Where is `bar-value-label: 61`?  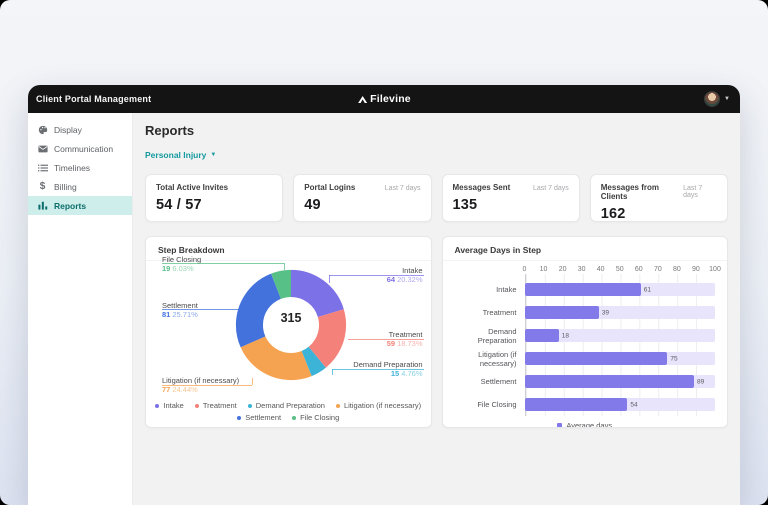
bar-value-label: 61 is located at coordinates (647, 289).